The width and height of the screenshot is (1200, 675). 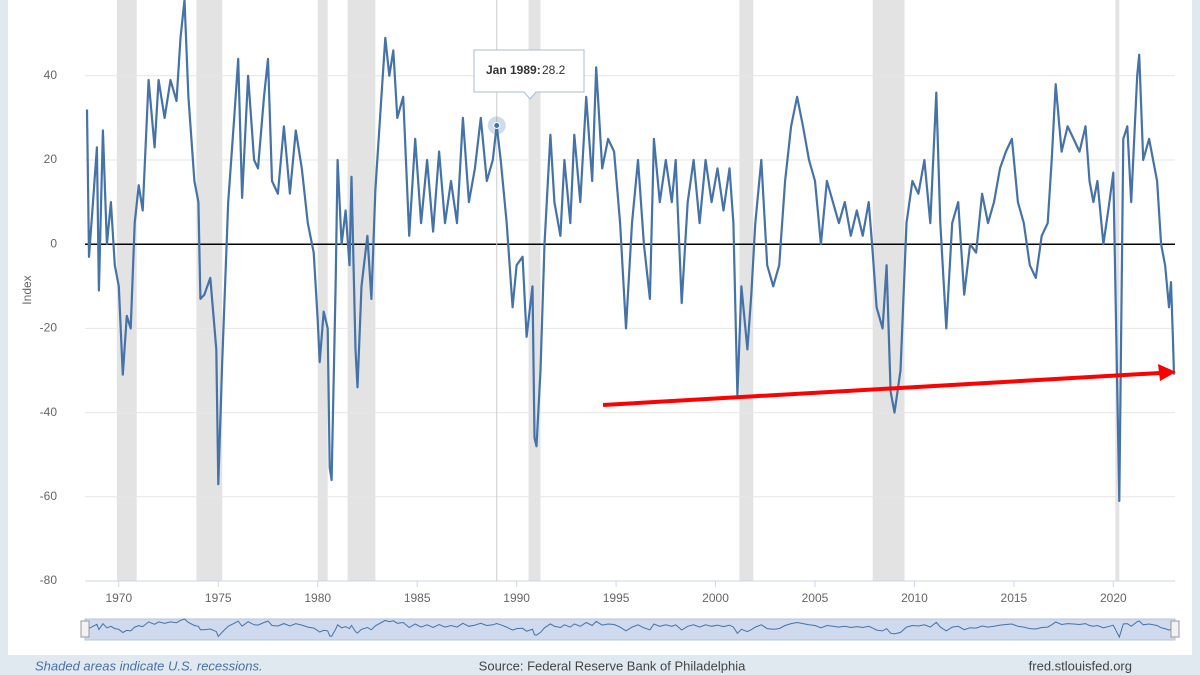 I want to click on x-tick-label: 1990, so click(x=516, y=598).